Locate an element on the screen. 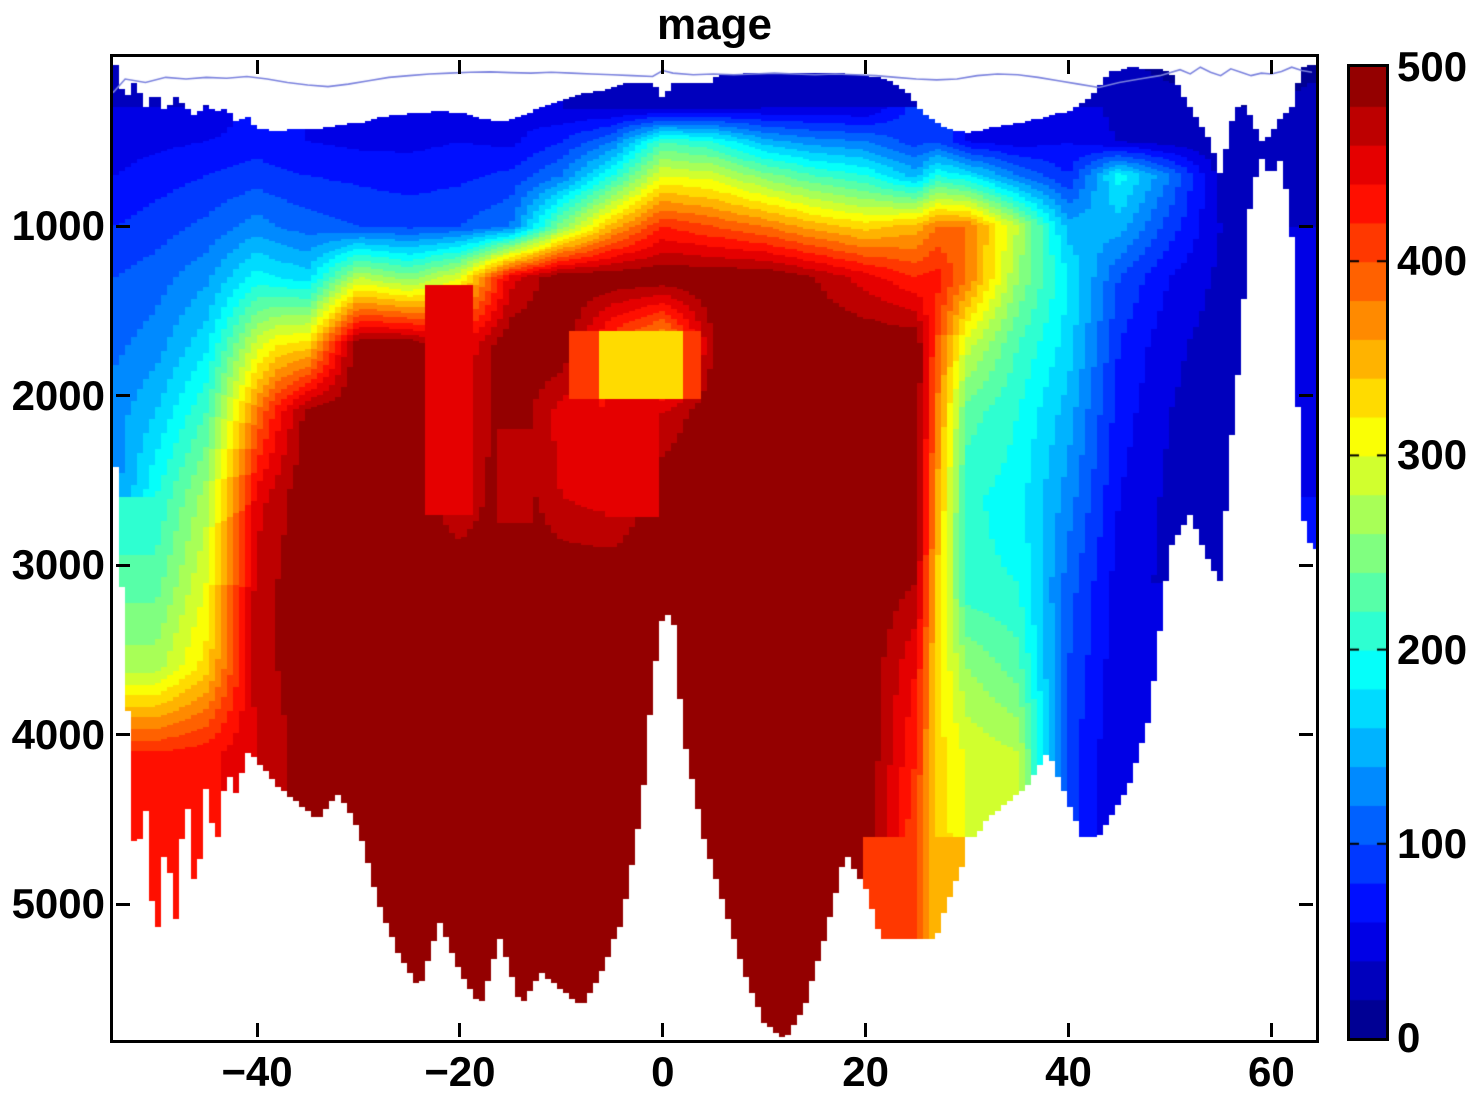 This screenshot has height=1095, width=1473. colorbar-tick-label: 400 is located at coordinates (1432, 261).